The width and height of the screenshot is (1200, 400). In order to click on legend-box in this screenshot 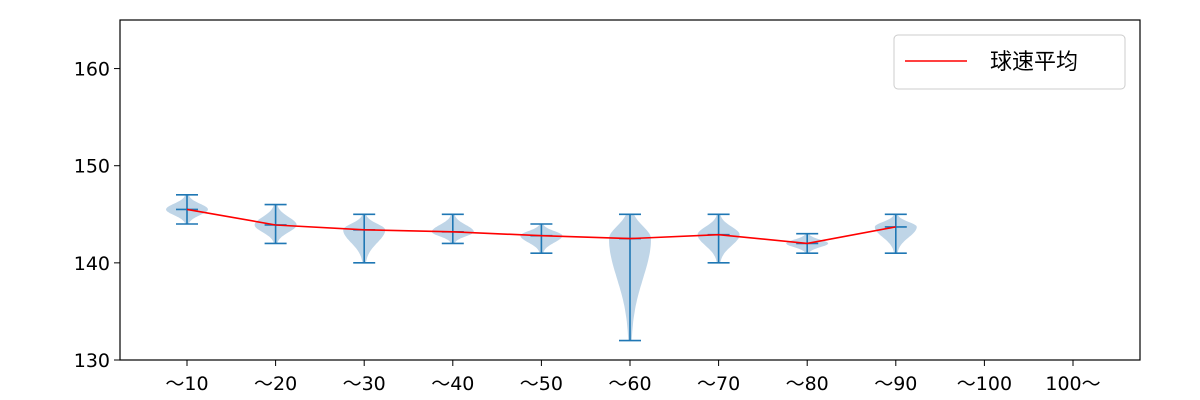, I will do `click(1009, 62)`.